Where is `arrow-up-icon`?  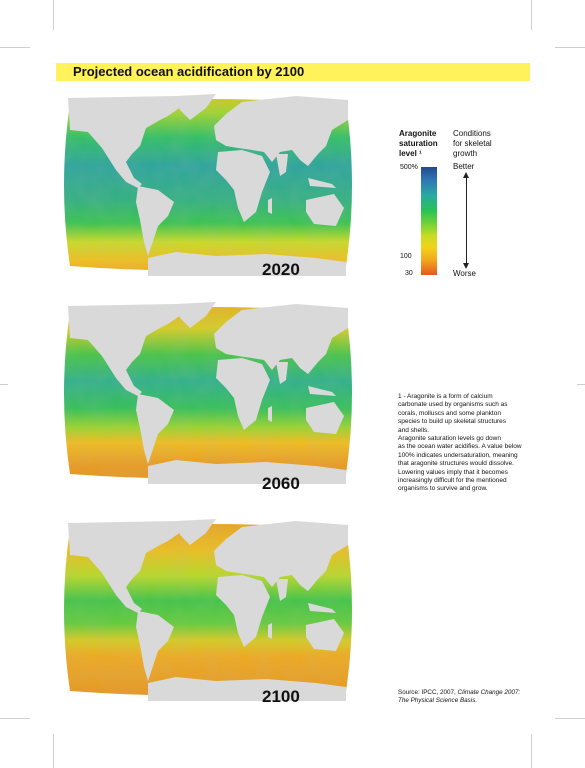
arrow-up-icon is located at coordinates (466, 175).